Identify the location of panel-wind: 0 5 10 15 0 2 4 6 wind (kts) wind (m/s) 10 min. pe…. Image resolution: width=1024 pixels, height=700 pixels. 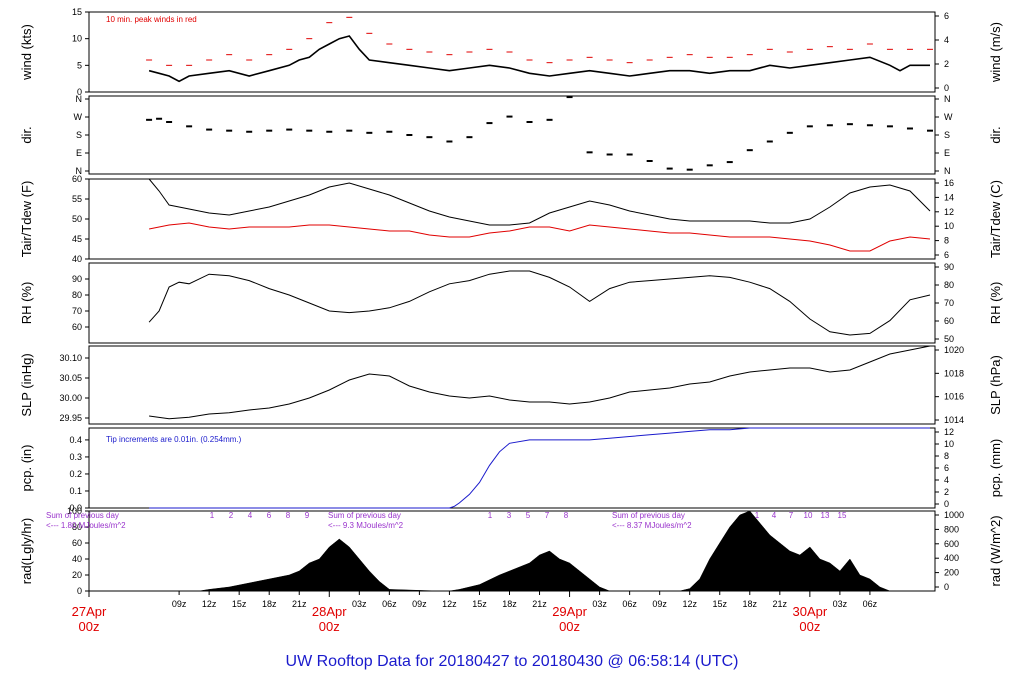
(511, 52).